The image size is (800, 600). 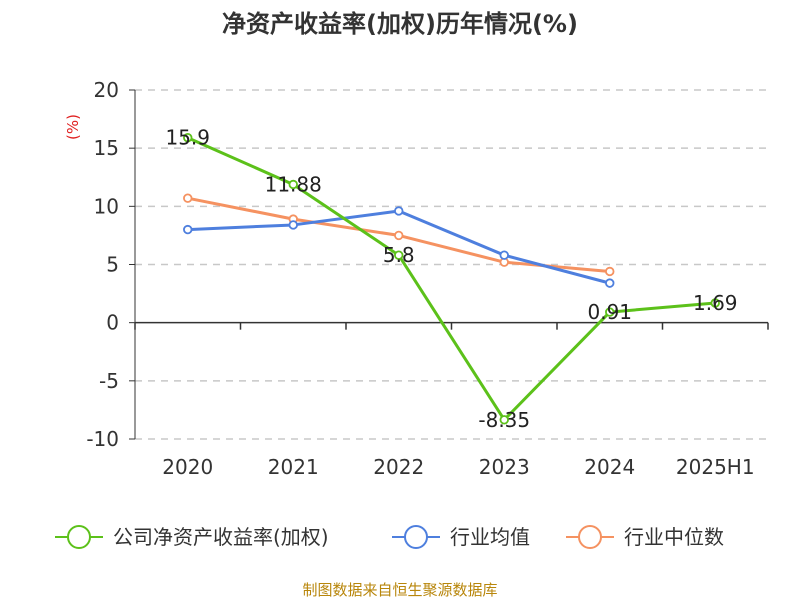 I want to click on data-label: 1.69, so click(x=715, y=303).